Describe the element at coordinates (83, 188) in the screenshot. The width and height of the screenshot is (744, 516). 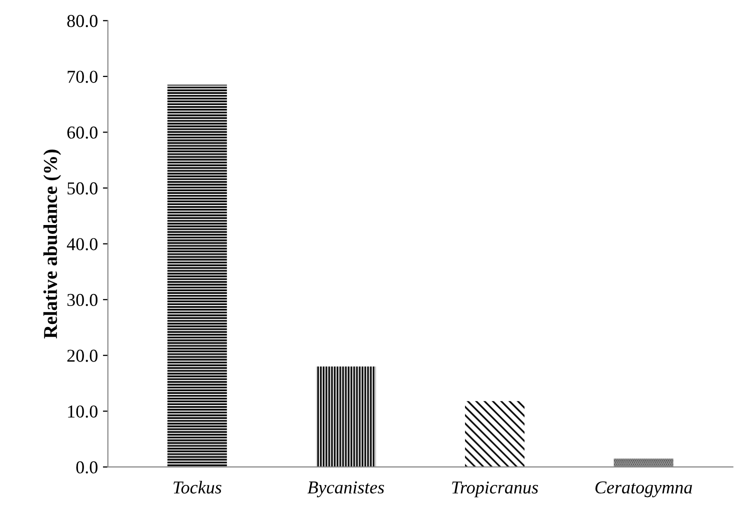
I see `y-tick-label: 50.0` at that location.